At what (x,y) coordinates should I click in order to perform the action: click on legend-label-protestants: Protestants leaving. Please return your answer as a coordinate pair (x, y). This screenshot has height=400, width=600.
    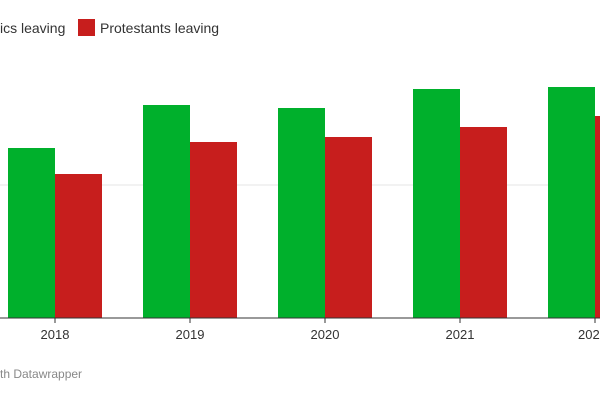
    Looking at the image, I should click on (159, 28).